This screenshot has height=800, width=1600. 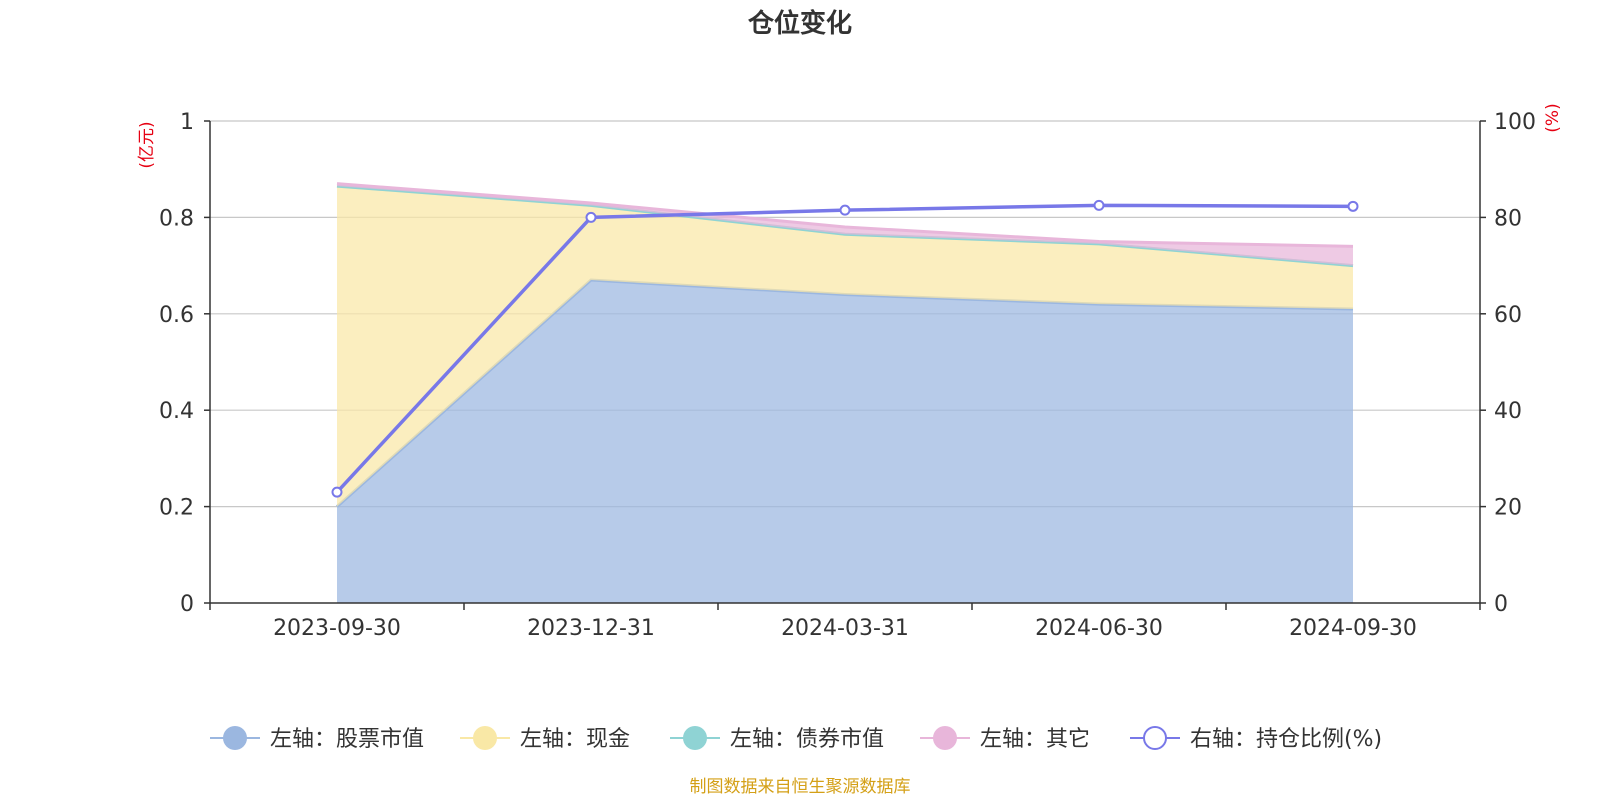 What do you see at coordinates (176, 411) in the screenshot?
I see `left-tick-label: 0.4` at bounding box center [176, 411].